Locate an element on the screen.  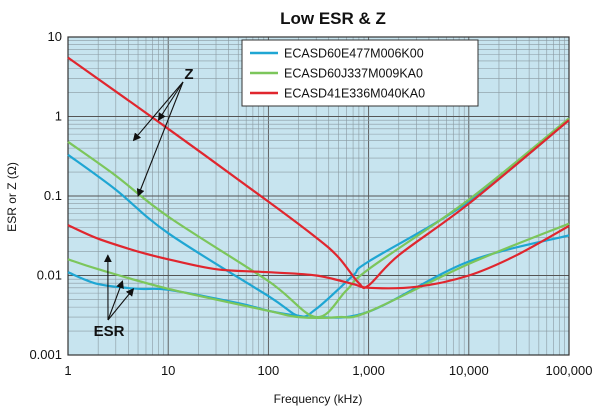
y-tick-label: 1 is located at coordinates (58, 116).